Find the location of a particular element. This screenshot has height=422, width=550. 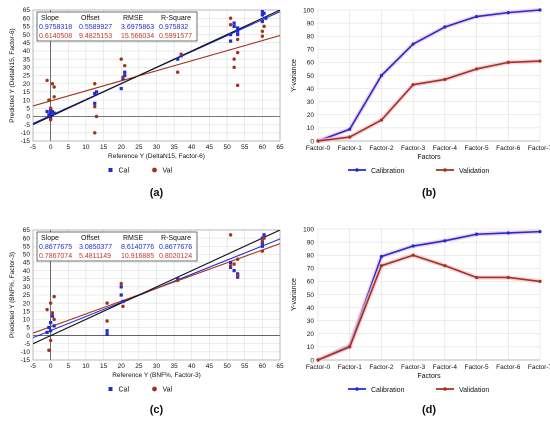

y-tick-label: -15 is located at coordinates (26, 360).